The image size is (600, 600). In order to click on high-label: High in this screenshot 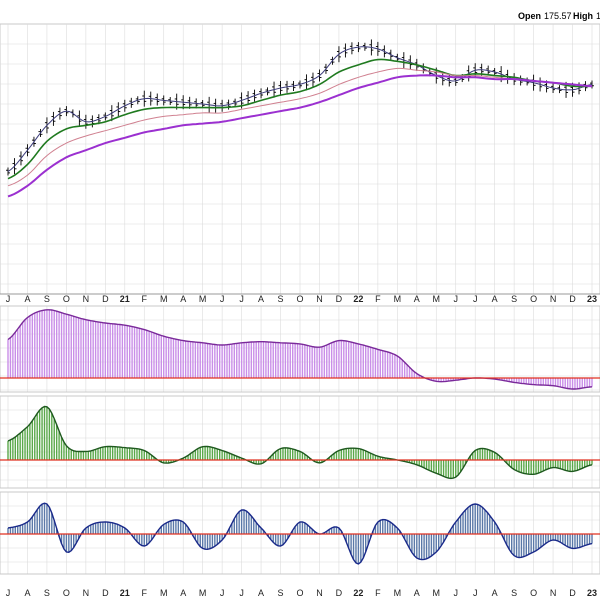, I will do `click(583, 16)`.